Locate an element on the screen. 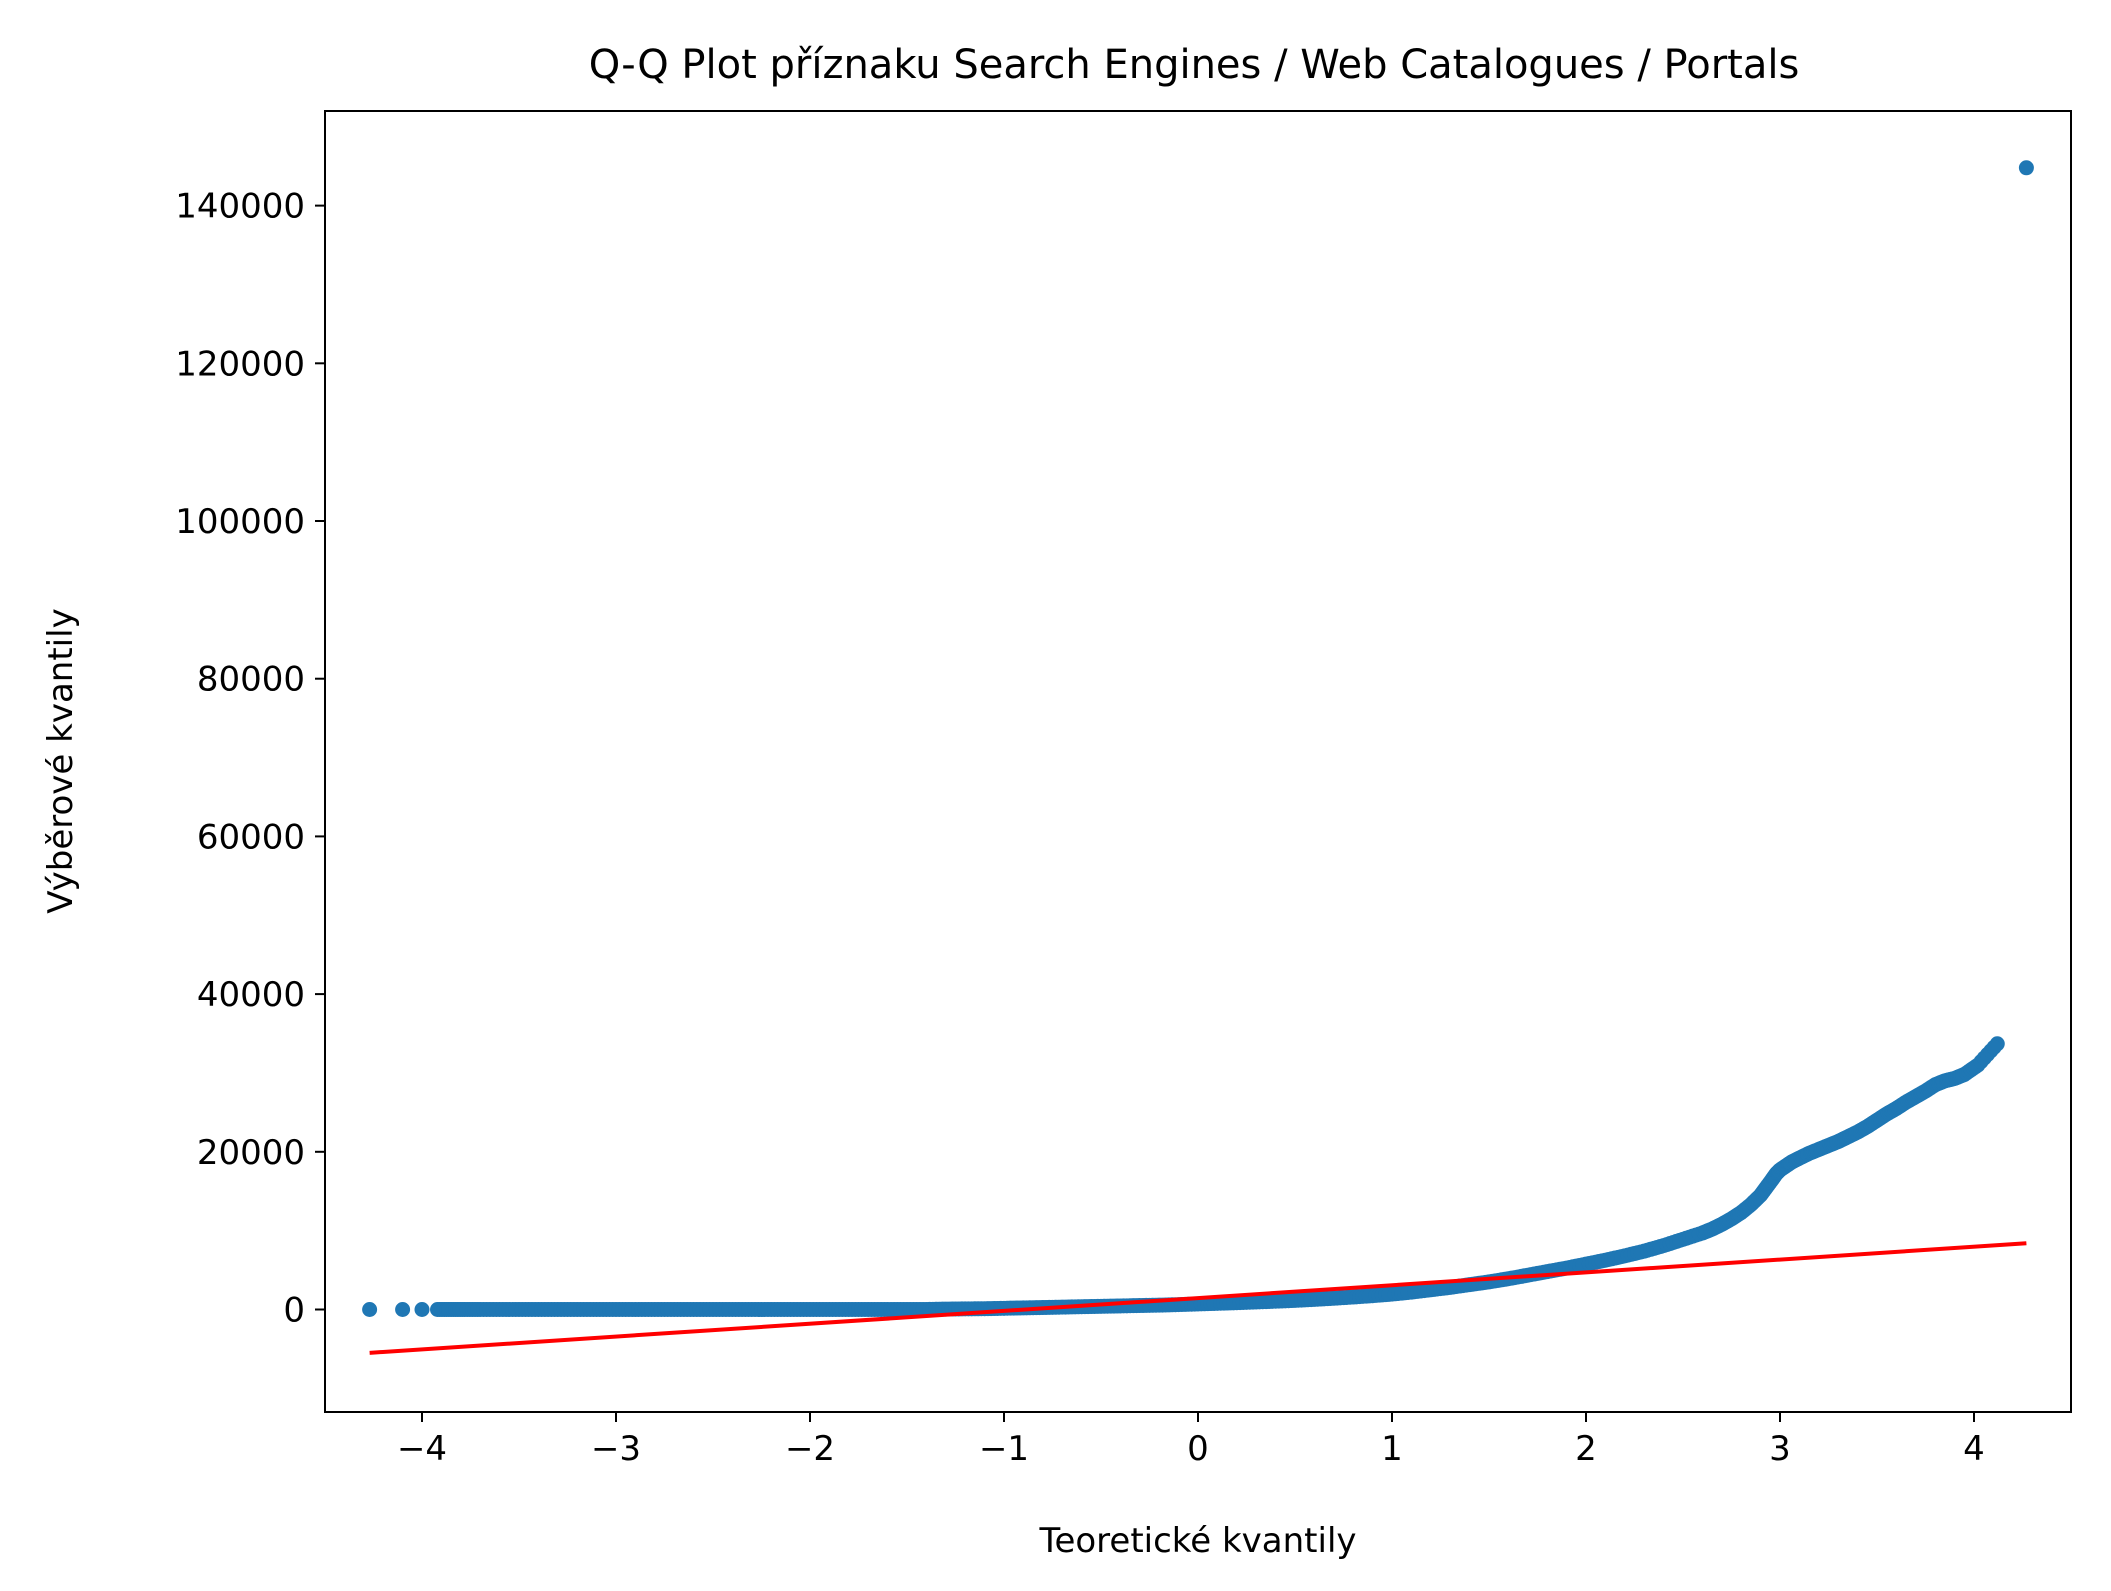 The image size is (2111, 1591). x-axis-label: Teoretické kvantily is located at coordinates (1197, 1541).